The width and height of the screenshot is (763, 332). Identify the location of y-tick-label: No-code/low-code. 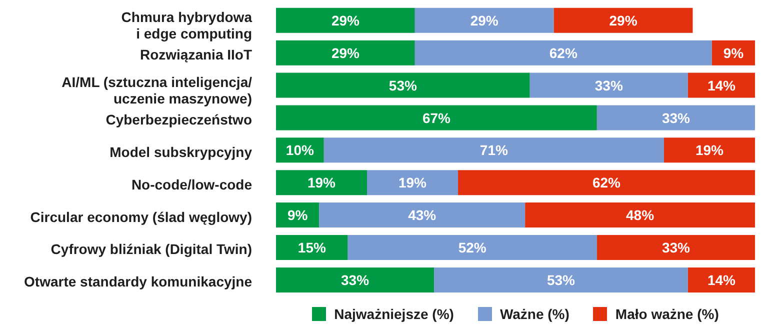
(191, 184).